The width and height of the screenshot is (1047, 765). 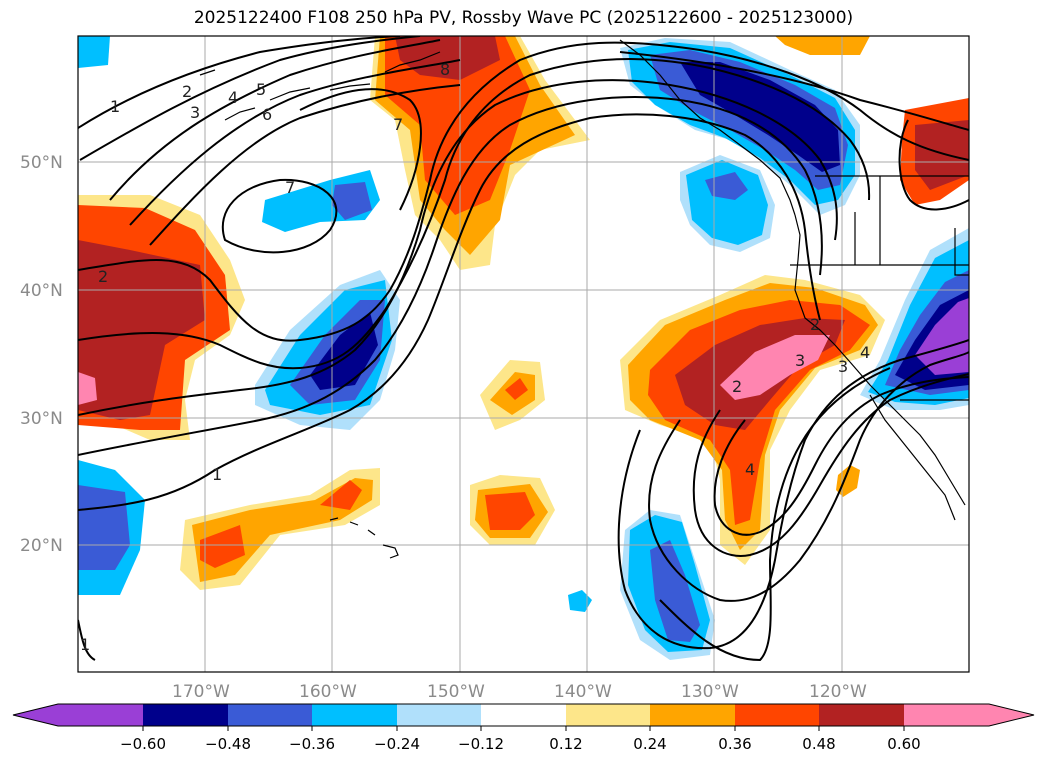 What do you see at coordinates (398, 124) in the screenshot?
I see `contour-label-7: 7` at bounding box center [398, 124].